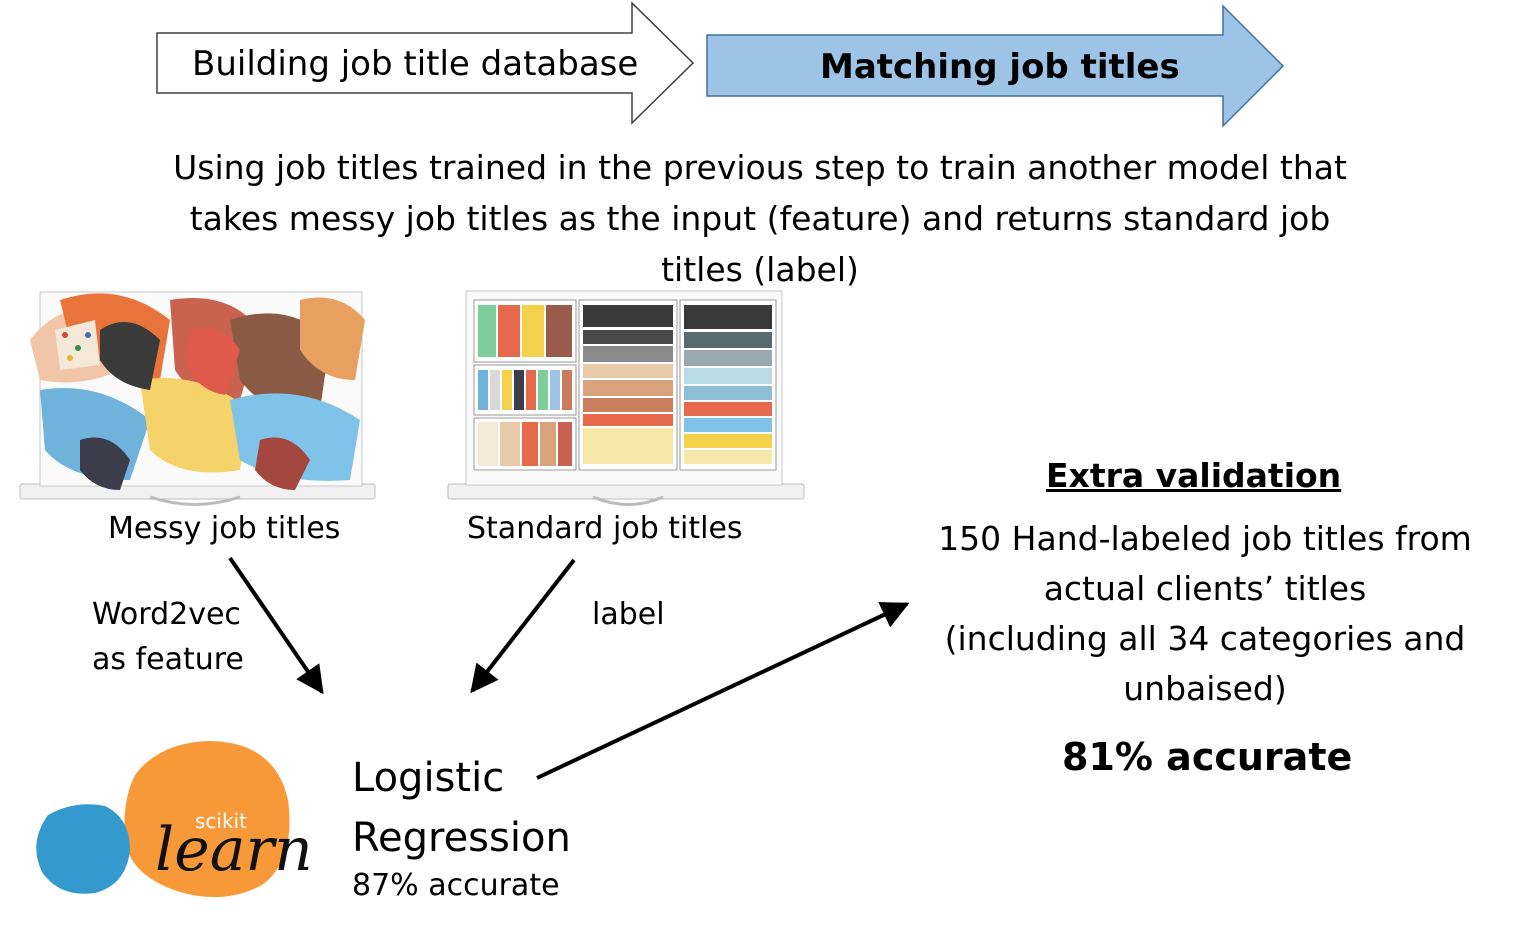 This screenshot has height=932, width=1529. I want to click on scikit-learn-logo: scikit learn, so click(174, 819).